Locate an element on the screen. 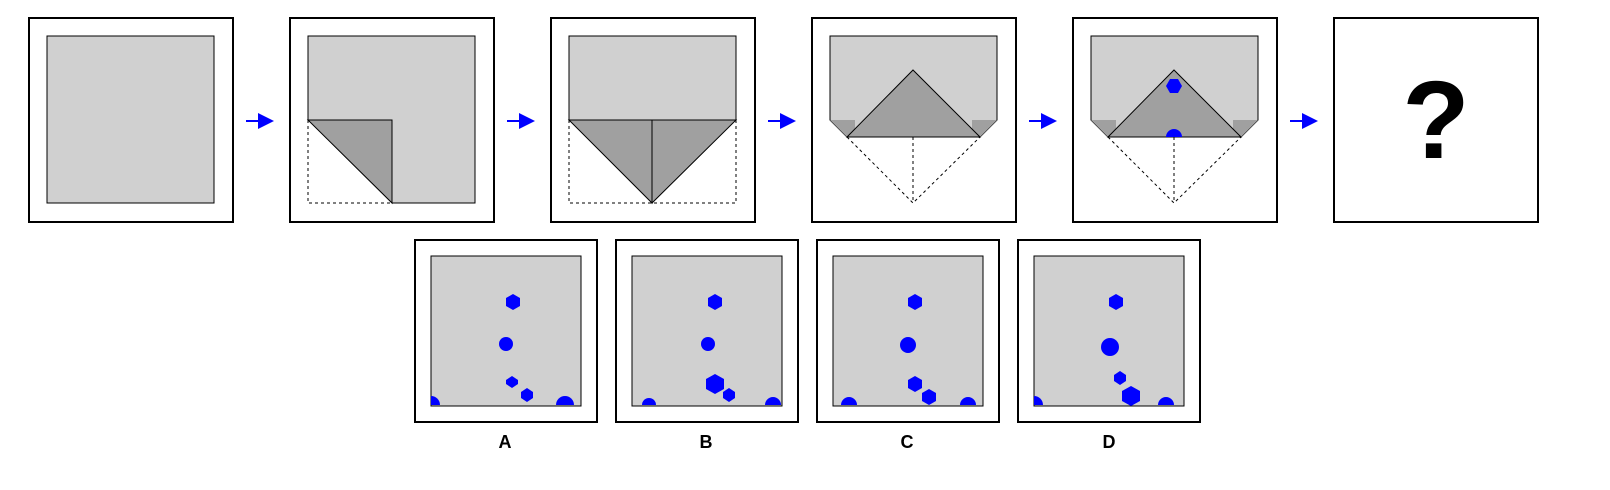  option-c-label: C is located at coordinates (907, 442).